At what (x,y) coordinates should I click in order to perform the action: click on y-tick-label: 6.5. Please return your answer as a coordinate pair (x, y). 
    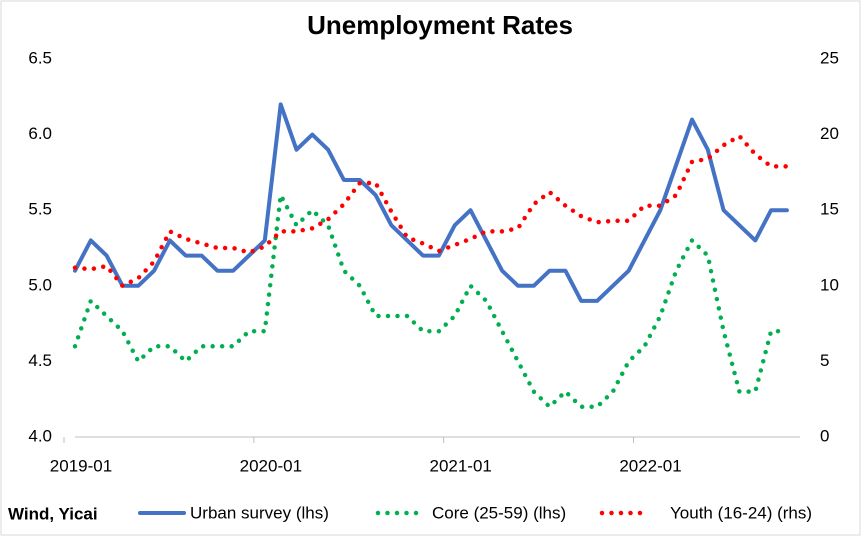
    Looking at the image, I should click on (40, 57).